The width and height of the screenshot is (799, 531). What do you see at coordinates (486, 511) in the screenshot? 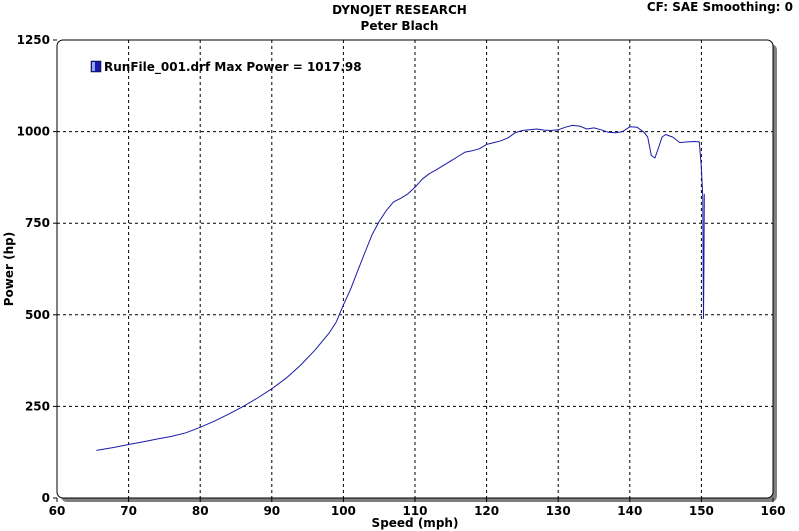
I see `x-tick-label: 120` at bounding box center [486, 511].